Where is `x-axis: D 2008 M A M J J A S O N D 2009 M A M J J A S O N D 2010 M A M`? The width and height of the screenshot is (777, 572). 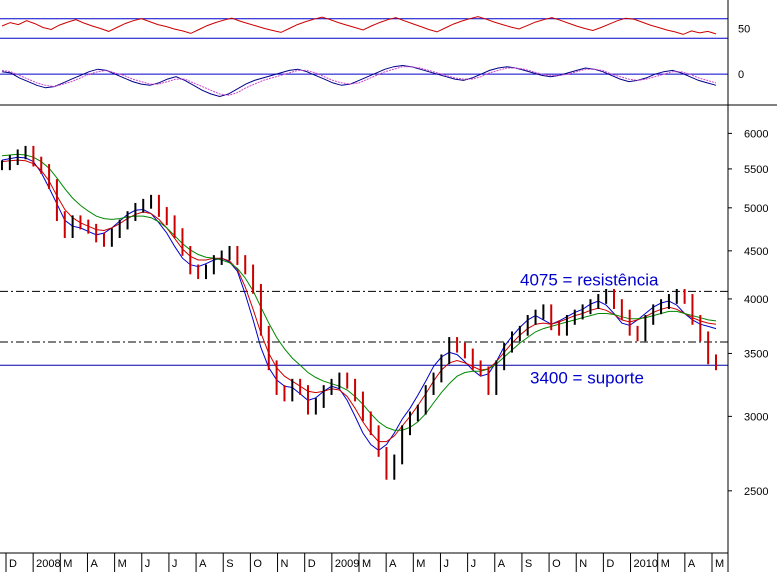
x-axis: D 2008 M A M J J A S O N D 2009 M A M J J A S O N D 2010 M A M is located at coordinates (364, 562).